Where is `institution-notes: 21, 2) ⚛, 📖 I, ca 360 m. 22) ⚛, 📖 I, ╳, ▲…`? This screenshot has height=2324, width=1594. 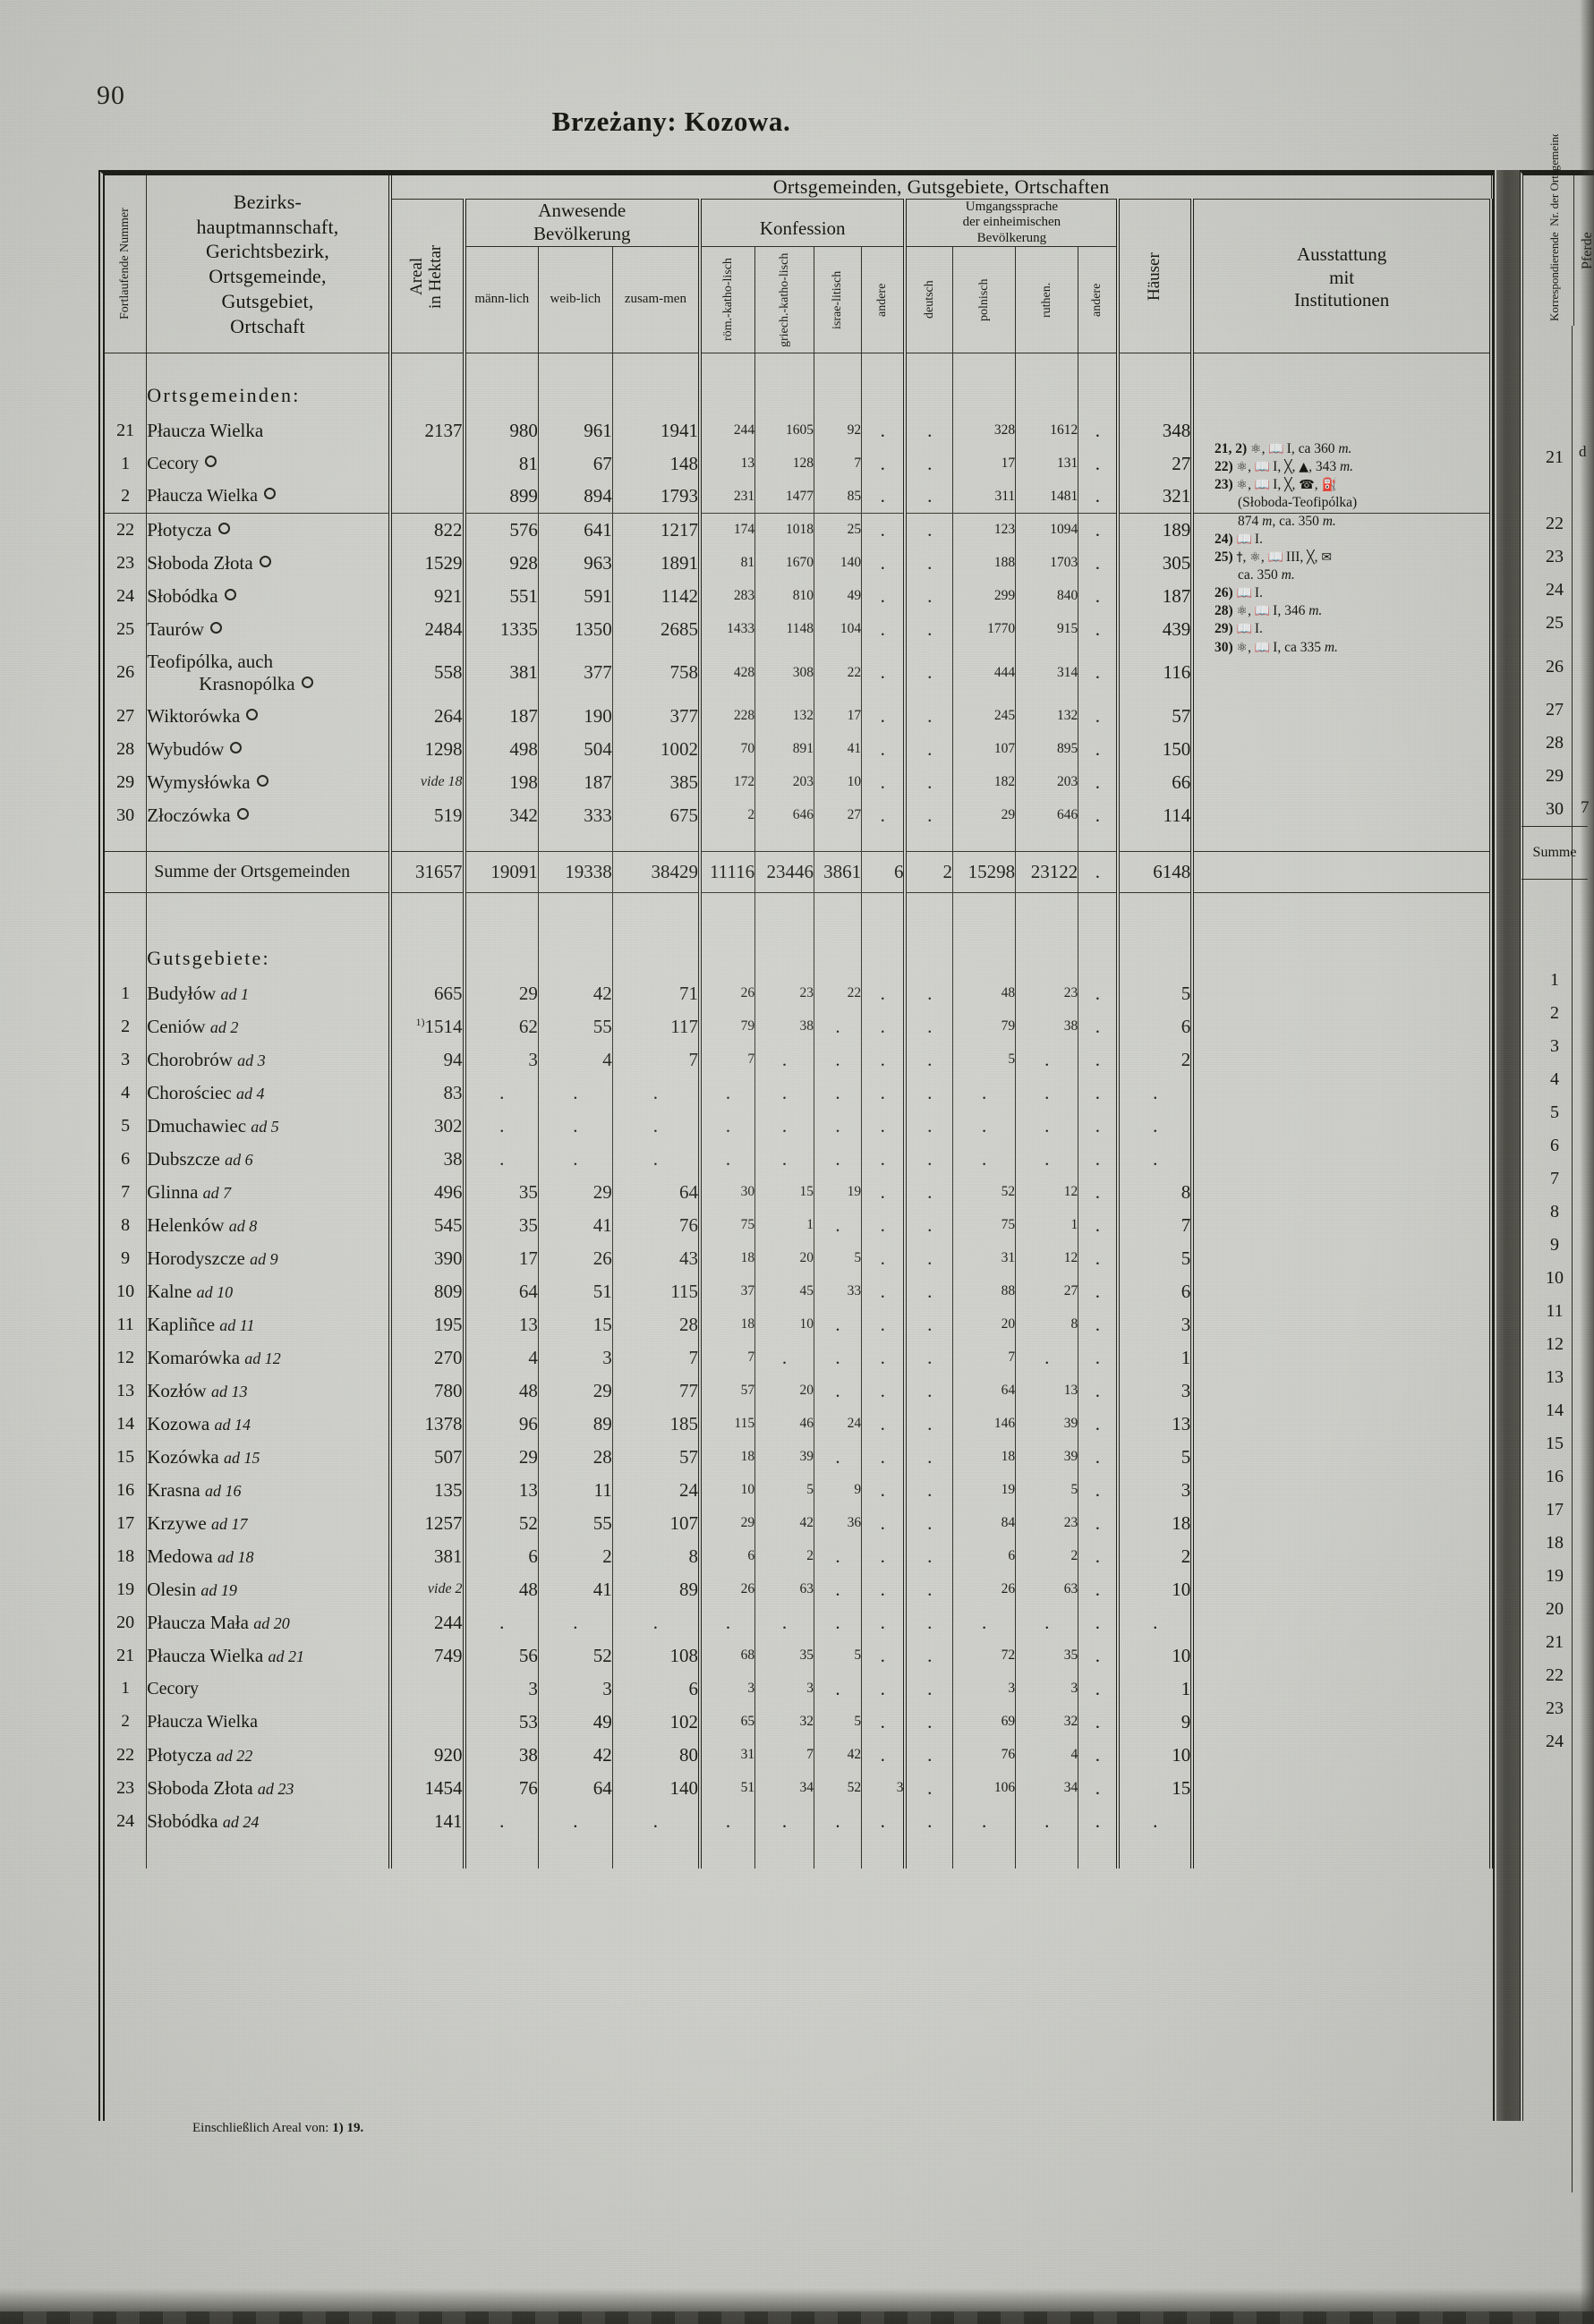
institution-notes: 21, 2) ⚛, 📖 I, ca 360 m. 22) ⚛, 📖 I, ╳, ▲… is located at coordinates (1348, 548).